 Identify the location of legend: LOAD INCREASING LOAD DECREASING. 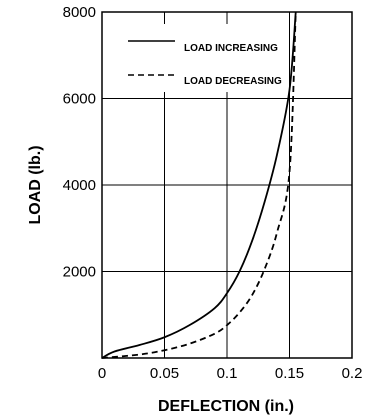
(204, 58).